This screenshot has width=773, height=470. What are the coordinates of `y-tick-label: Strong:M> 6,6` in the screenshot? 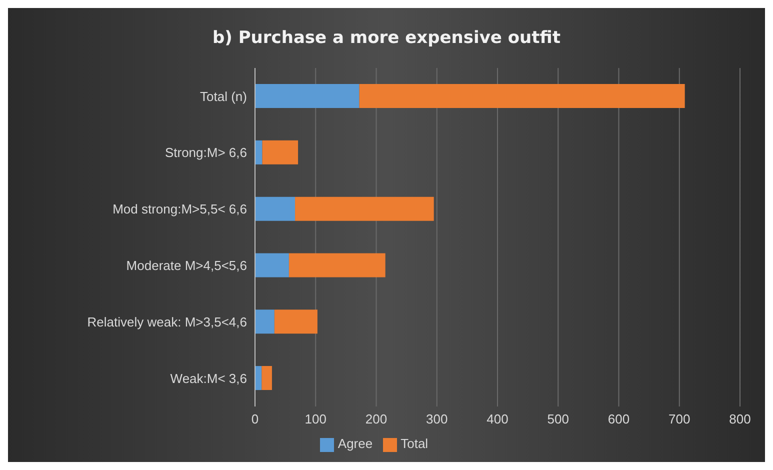 It's located at (205, 152).